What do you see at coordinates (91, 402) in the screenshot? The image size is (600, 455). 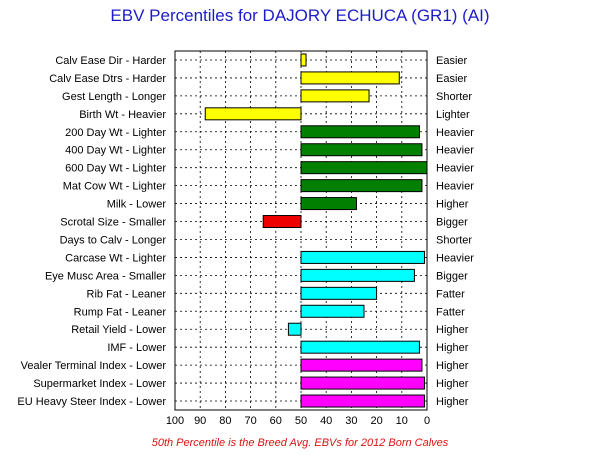 I see `trait-left-label: EU Heavy Steer Index - Lower` at bounding box center [91, 402].